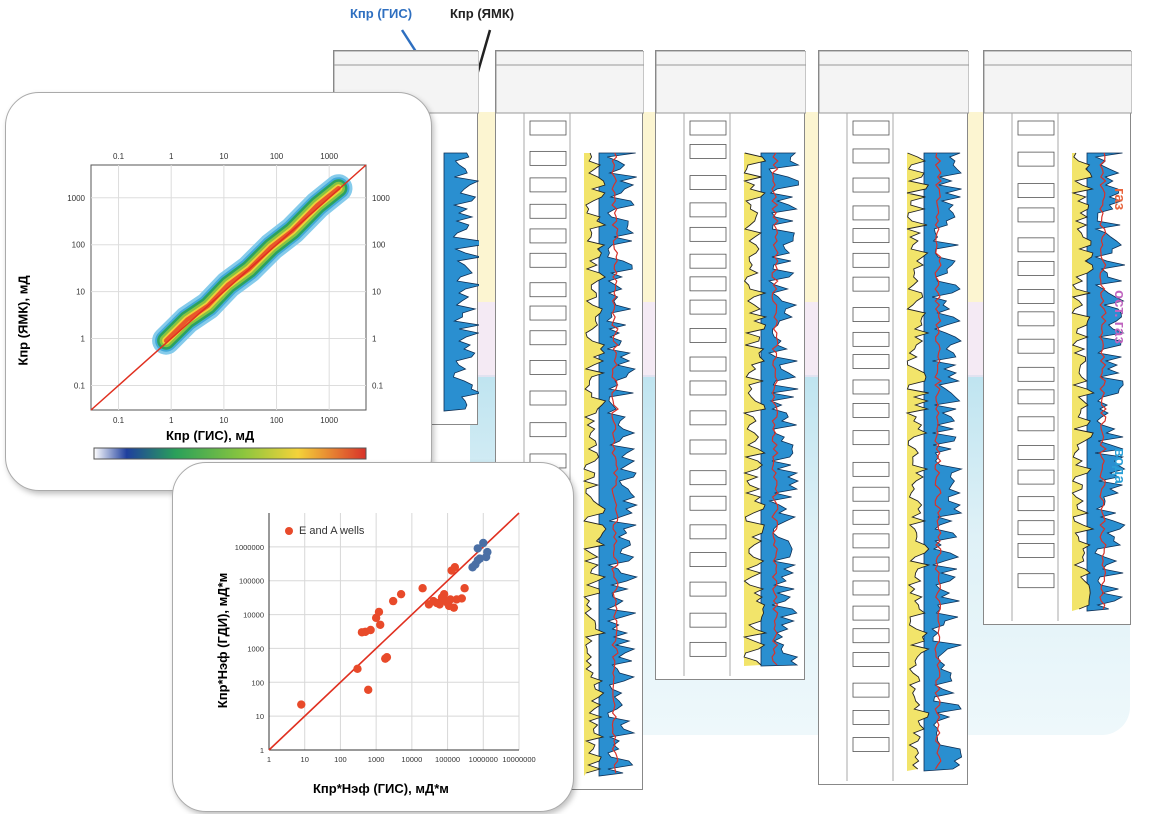 This screenshot has width=1151, height=814. What do you see at coordinates (223, 640) in the screenshot?
I see `scatter-ylabel: Кпр*Нэф (ГДИ), мД*м` at bounding box center [223, 640].